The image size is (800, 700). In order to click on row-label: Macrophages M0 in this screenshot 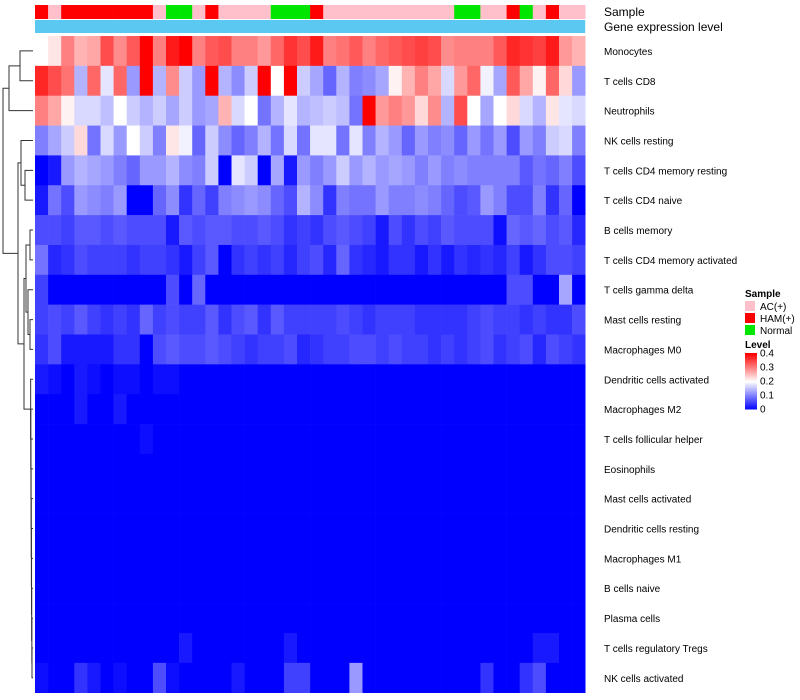, I will do `click(643, 350)`.